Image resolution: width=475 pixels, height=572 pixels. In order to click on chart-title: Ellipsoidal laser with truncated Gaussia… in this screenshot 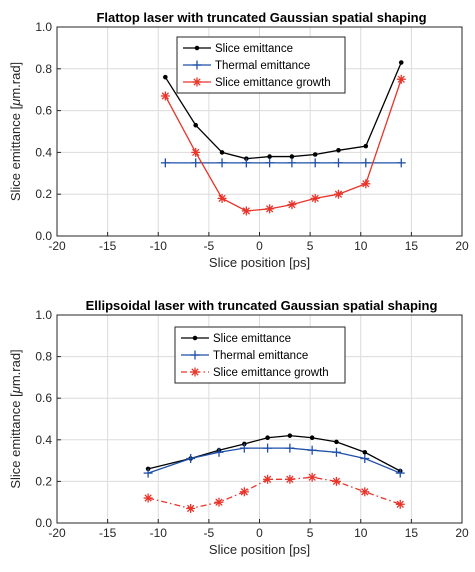, I will do `click(262, 305)`.